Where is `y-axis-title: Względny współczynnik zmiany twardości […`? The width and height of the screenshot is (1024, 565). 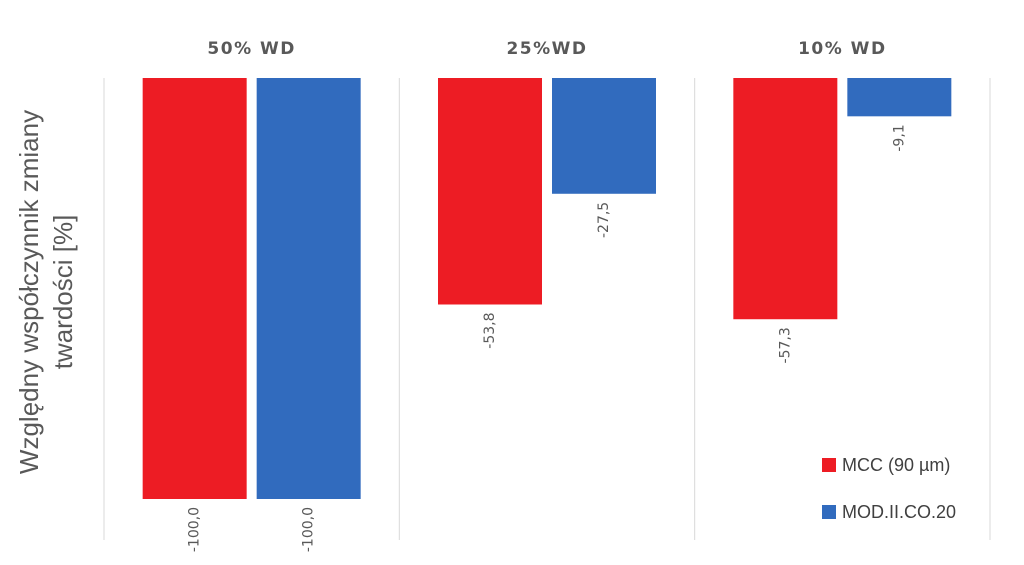 y-axis-title: Względny współczynnik zmiany twardości [… is located at coordinates (46, 292).